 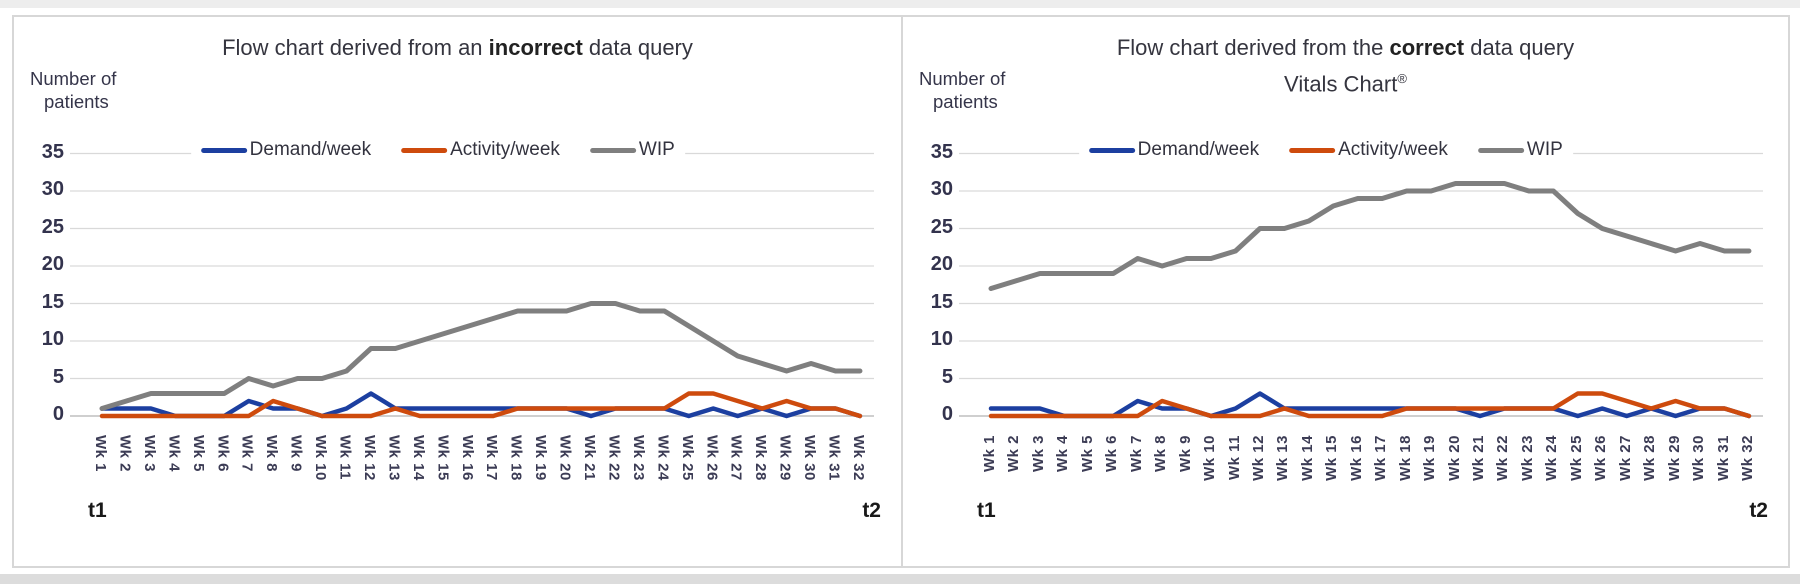 I want to click on y-tick-label: 0, so click(x=947, y=414).